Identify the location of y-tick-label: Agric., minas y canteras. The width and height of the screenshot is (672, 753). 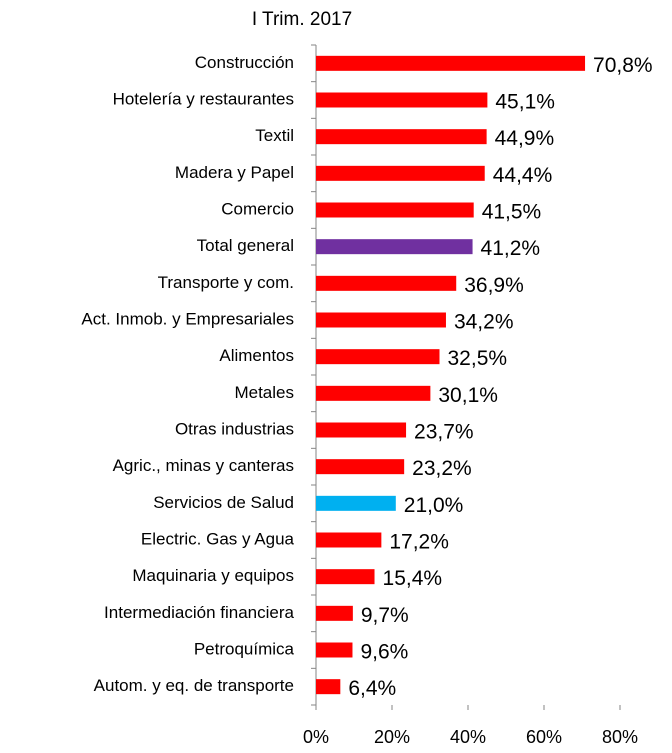
(203, 465).